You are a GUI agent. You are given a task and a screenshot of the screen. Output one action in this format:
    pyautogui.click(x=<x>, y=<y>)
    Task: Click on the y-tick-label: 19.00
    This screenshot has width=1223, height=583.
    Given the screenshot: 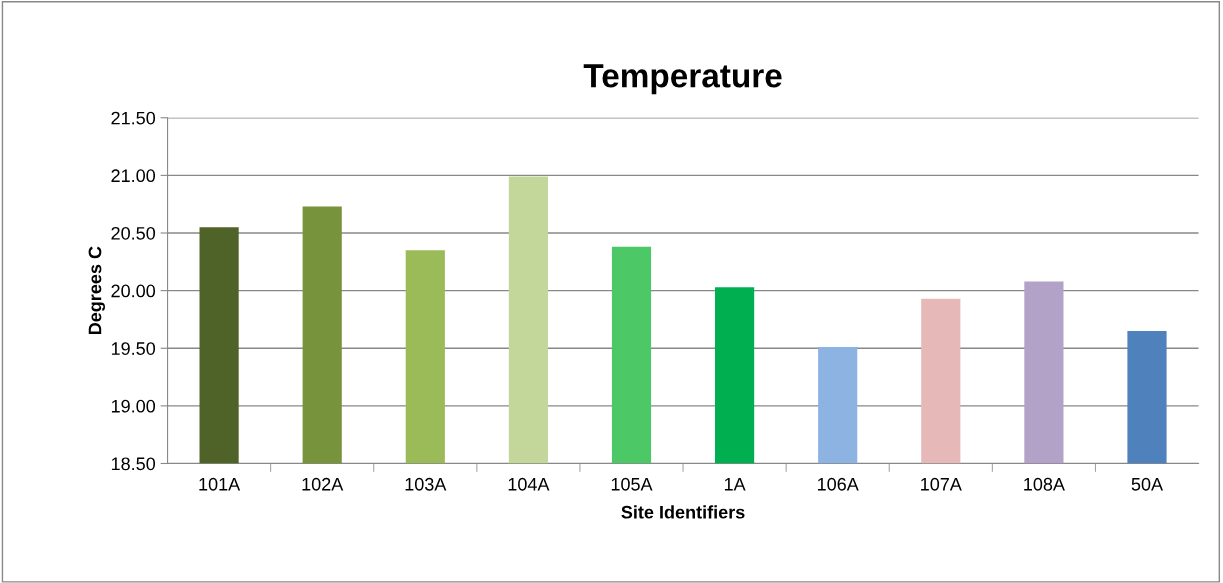 What is the action you would take?
    pyautogui.click(x=133, y=406)
    